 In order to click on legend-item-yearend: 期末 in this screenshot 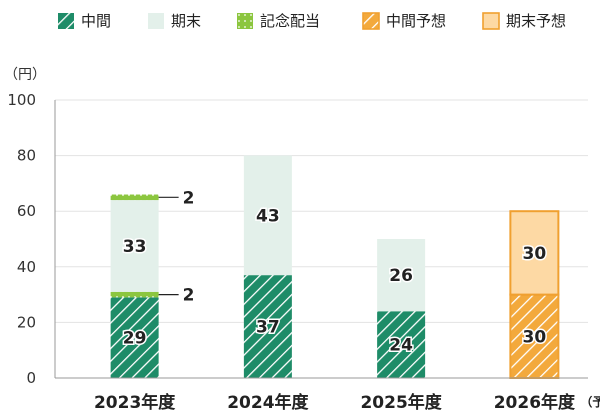, I will do `click(174, 20)`.